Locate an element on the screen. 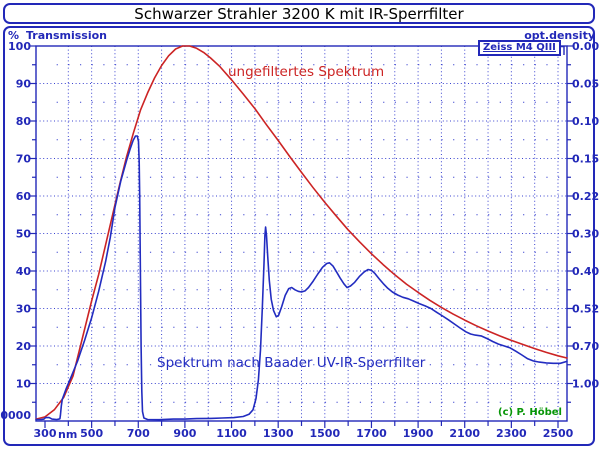  y-right-tick-label: 0.05 is located at coordinates (585, 84).